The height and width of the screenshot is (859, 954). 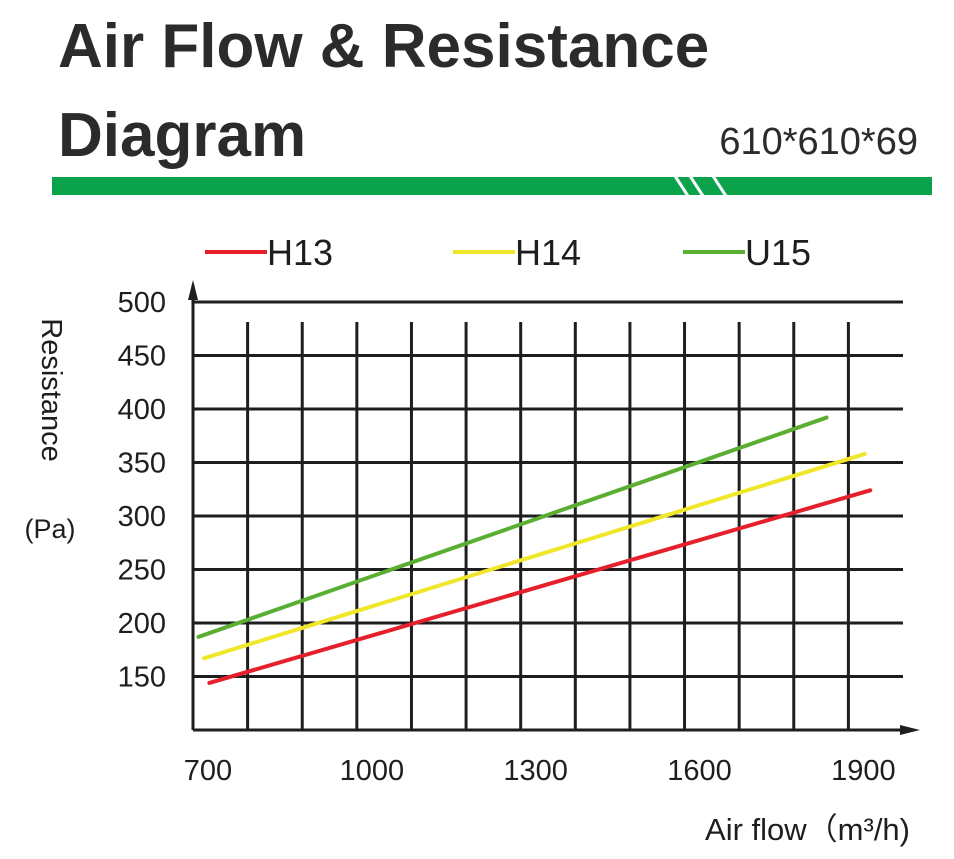 I want to click on x-axis-label: Air flow（m³/h), so click(x=807, y=829).